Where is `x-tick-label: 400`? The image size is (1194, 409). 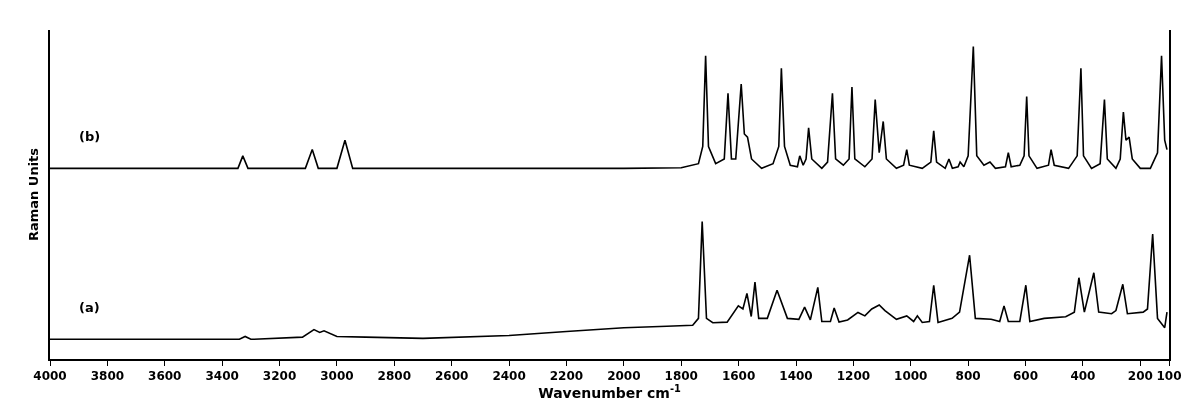 x-tick-label: 400 is located at coordinates (1083, 376).